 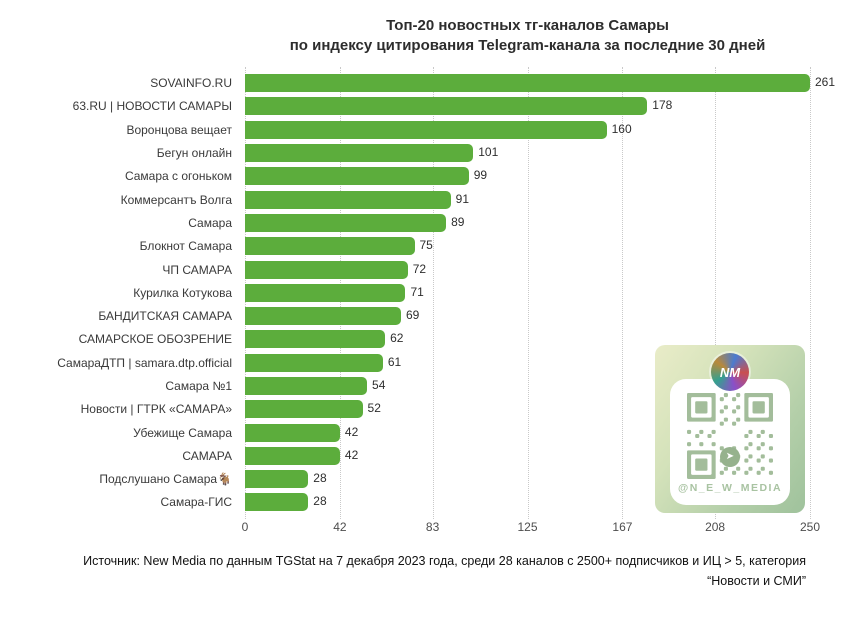 I want to click on bar-row: БАНДИТСКАЯ САМАРА 69, so click(x=405, y=315).